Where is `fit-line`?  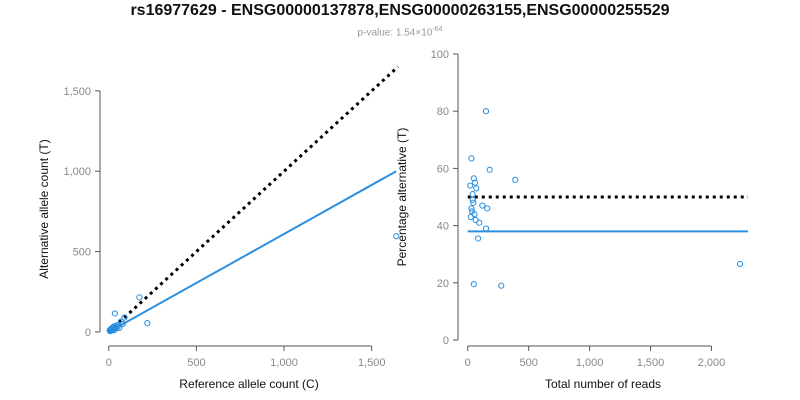 fit-line is located at coordinates (252, 251).